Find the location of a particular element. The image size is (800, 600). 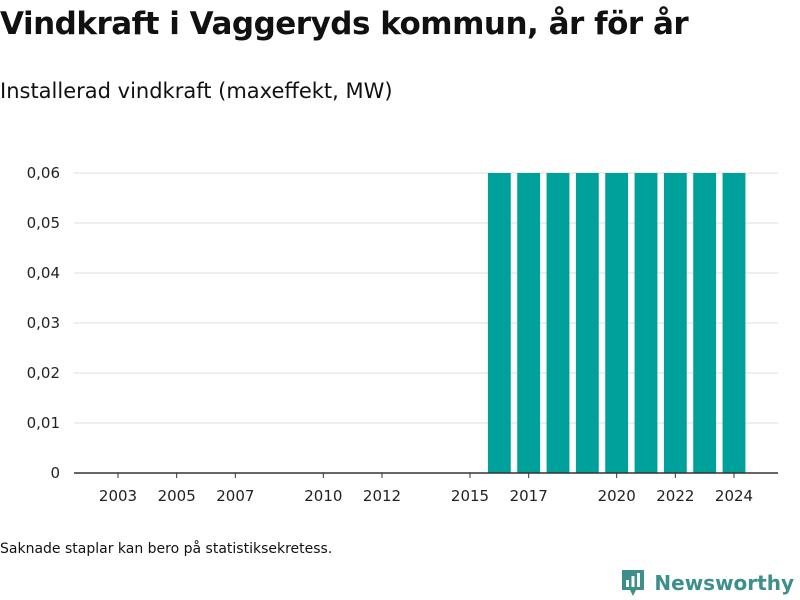

x-tick-label: 2010 is located at coordinates (323, 496).